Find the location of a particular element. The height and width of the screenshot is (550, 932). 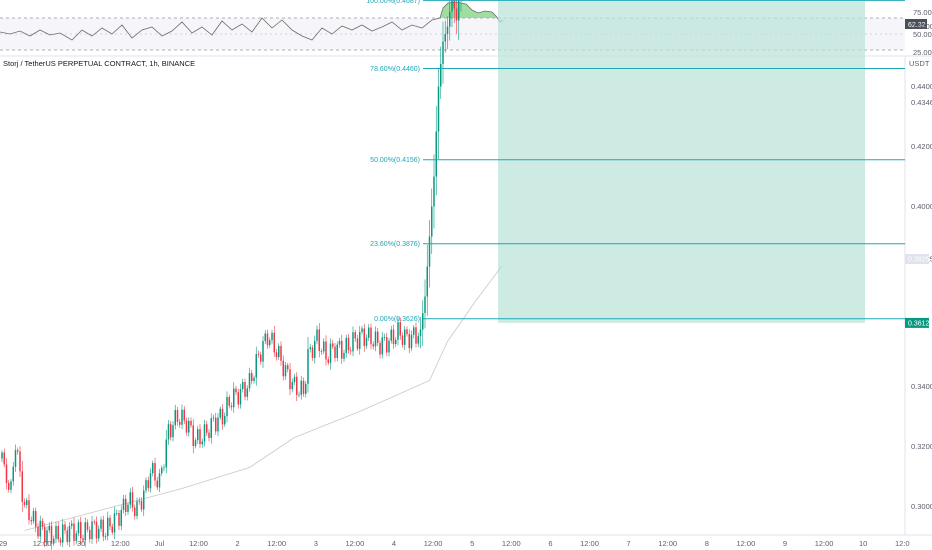

price-tick-label: 0.3200 is located at coordinates (921, 446).